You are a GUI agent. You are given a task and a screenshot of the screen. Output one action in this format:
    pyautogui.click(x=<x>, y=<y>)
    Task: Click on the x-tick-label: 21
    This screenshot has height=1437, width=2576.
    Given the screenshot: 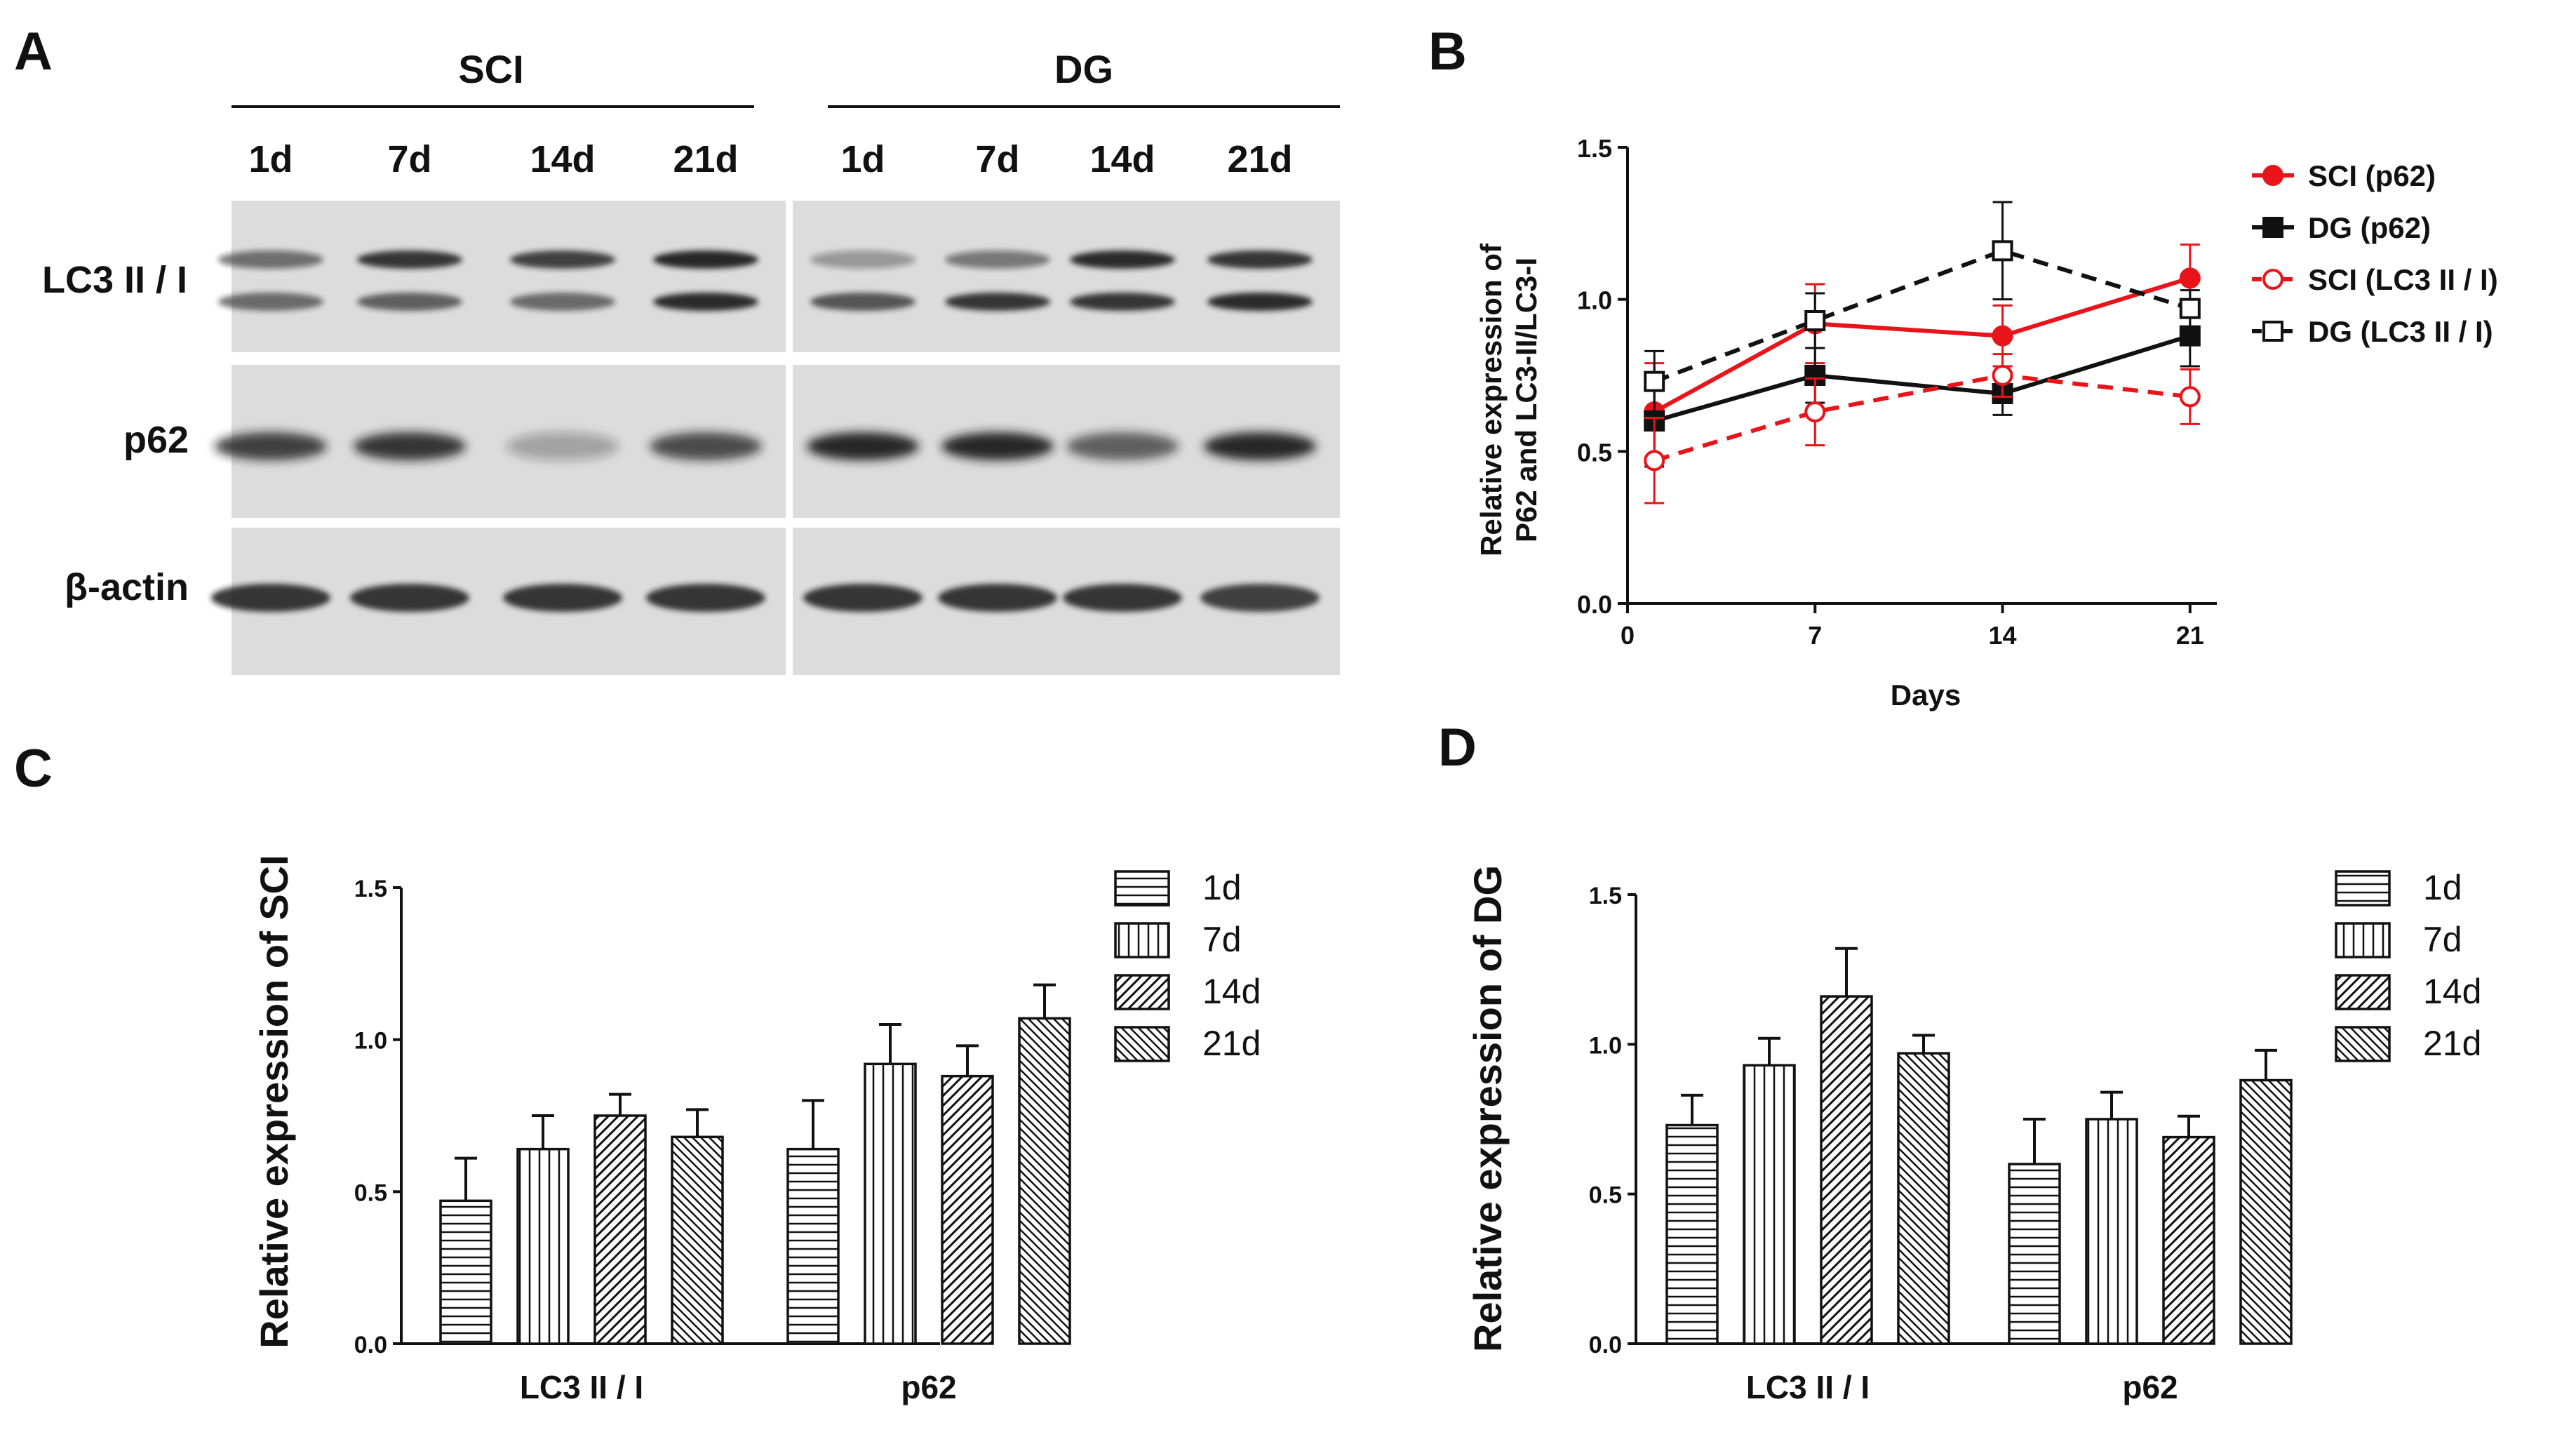 What is the action you would take?
    pyautogui.click(x=2190, y=635)
    